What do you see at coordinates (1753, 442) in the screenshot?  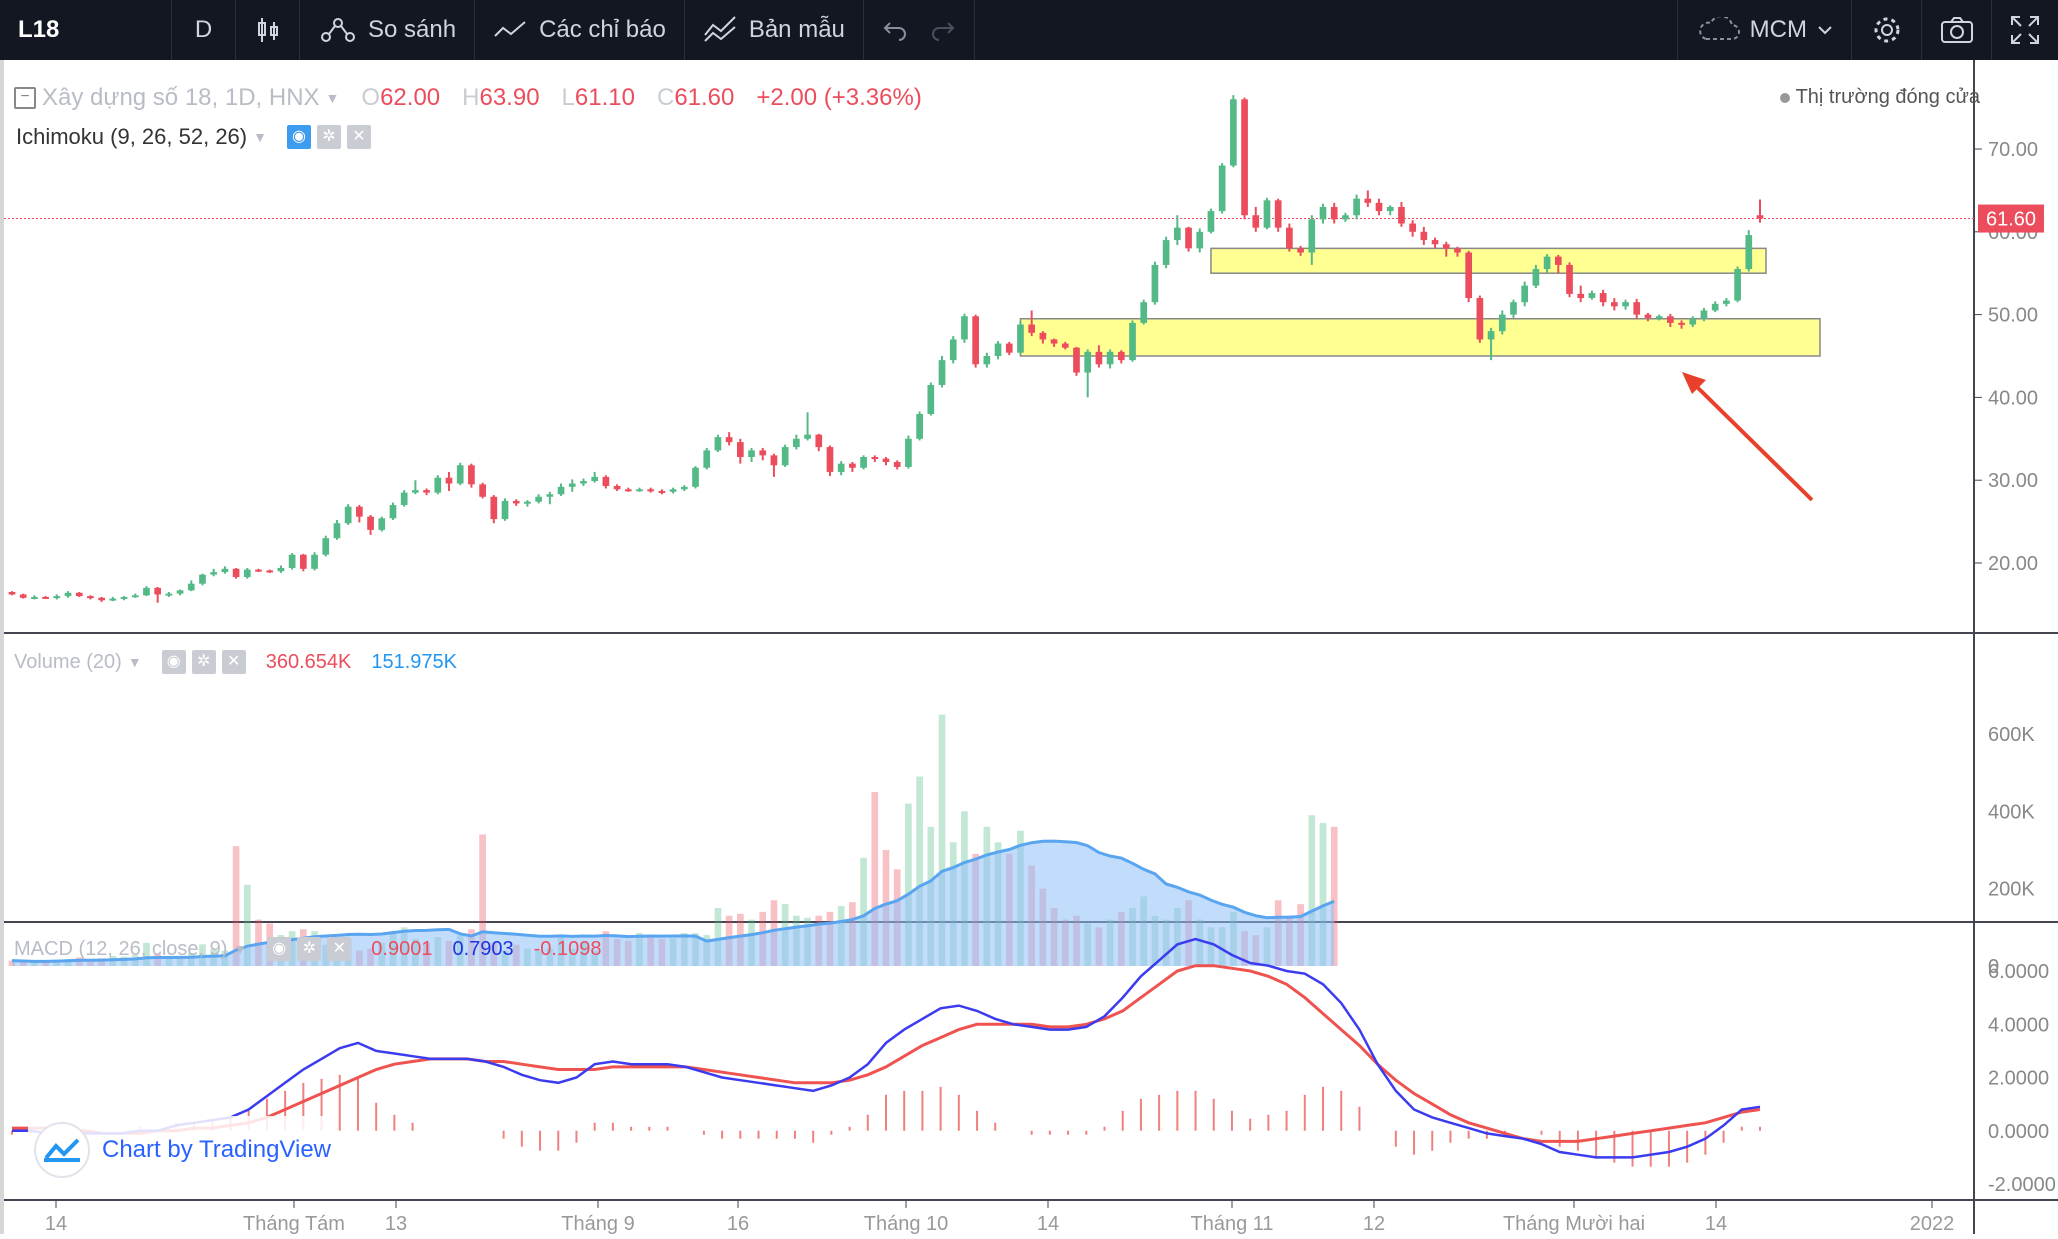 I see `annotation-arrow` at bounding box center [1753, 442].